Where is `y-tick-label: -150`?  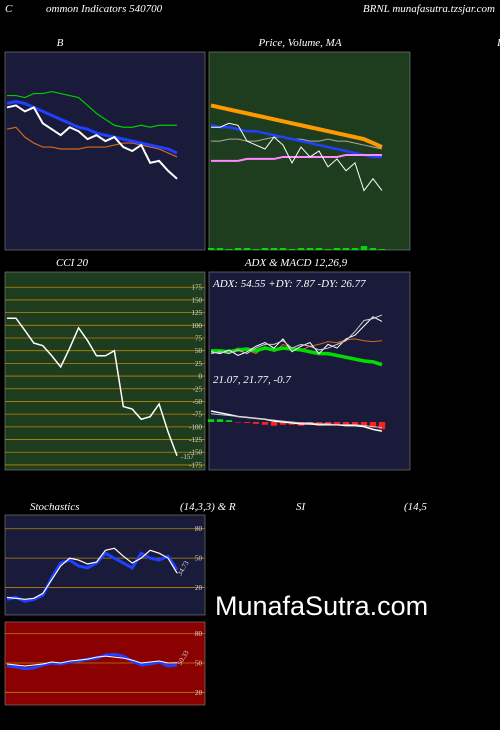
y-tick-label: -150 is located at coordinates (195, 453).